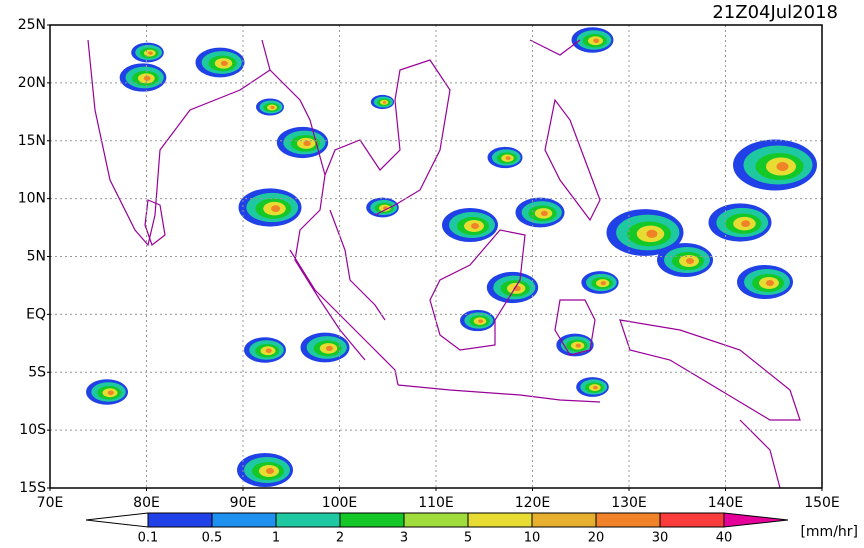  What do you see at coordinates (243, 503) in the screenshot?
I see `lon-label: 90E` at bounding box center [243, 503].